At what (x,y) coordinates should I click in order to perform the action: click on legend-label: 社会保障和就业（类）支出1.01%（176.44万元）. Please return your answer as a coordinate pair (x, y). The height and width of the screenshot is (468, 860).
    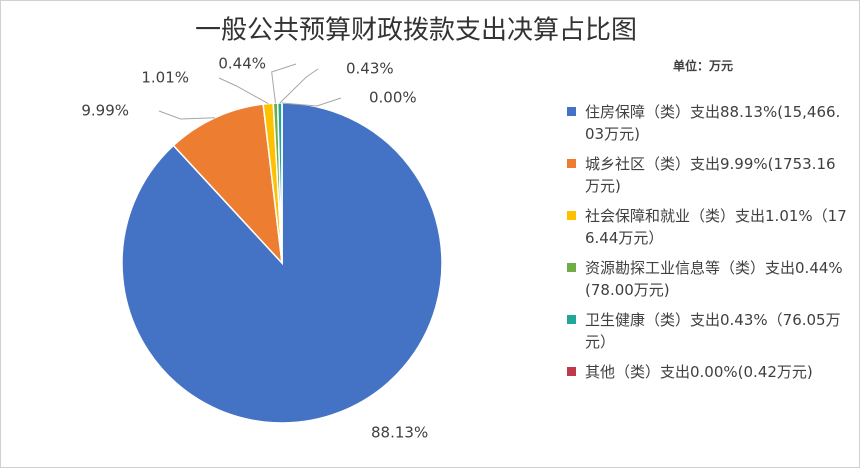
    Looking at the image, I should click on (716, 227).